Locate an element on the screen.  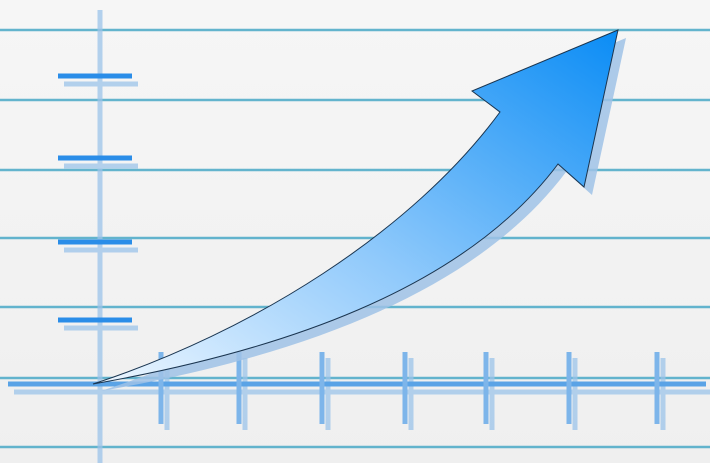
y-axis-ticks is located at coordinates (95, 198).